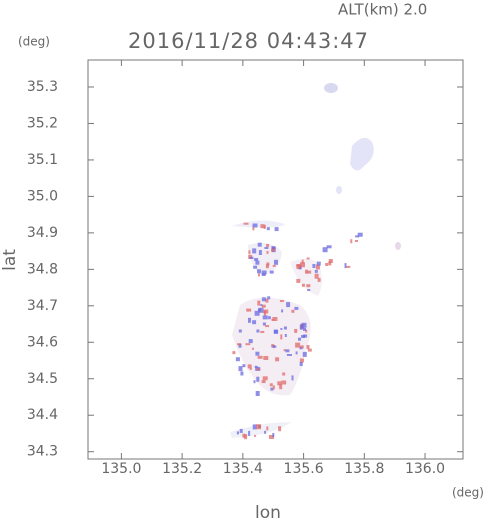 Image resolution: width=491 pixels, height=525 pixels. Describe the element at coordinates (42, 123) in the screenshot. I see `y-tick-label: 35.2` at that location.